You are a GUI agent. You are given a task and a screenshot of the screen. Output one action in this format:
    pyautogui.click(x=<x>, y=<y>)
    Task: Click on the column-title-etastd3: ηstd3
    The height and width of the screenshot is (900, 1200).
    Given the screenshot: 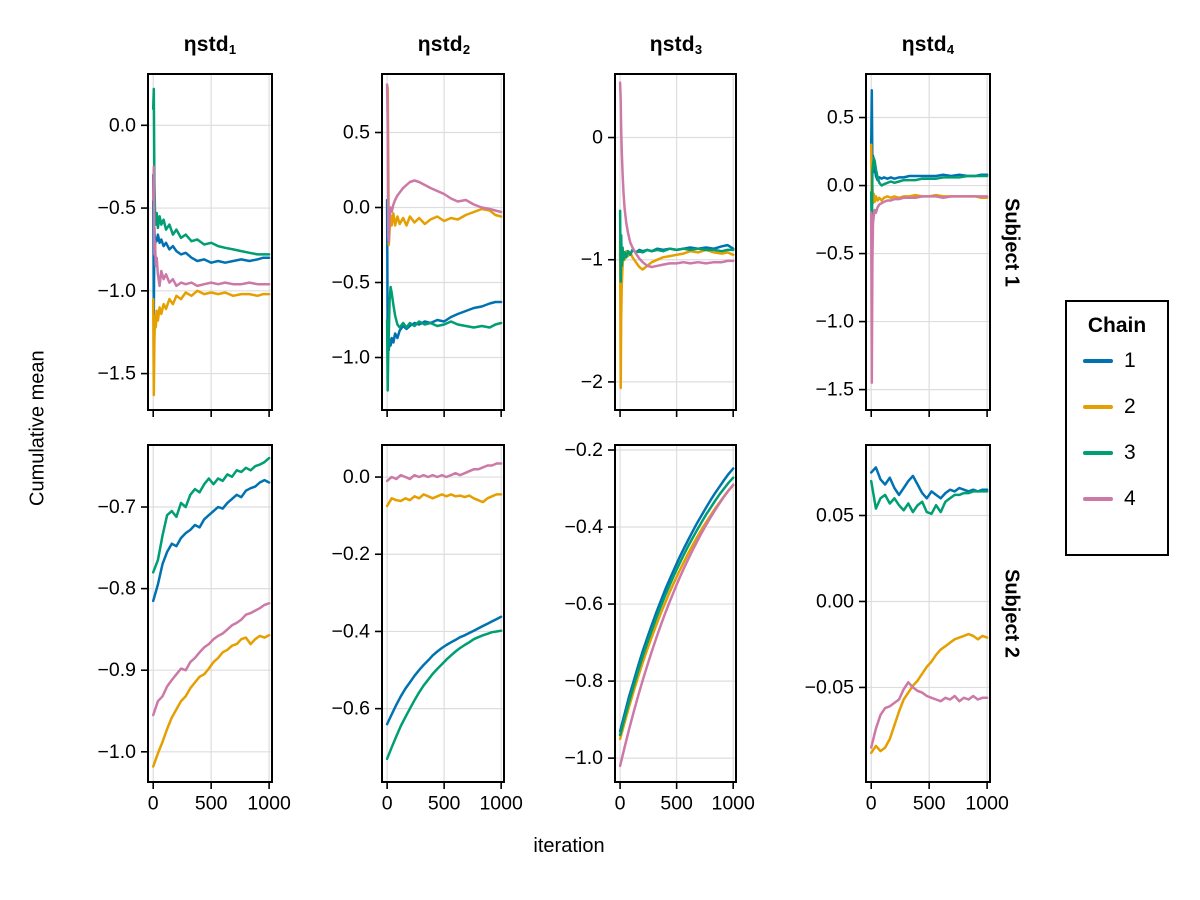 What is the action you would take?
    pyautogui.click(x=676, y=45)
    